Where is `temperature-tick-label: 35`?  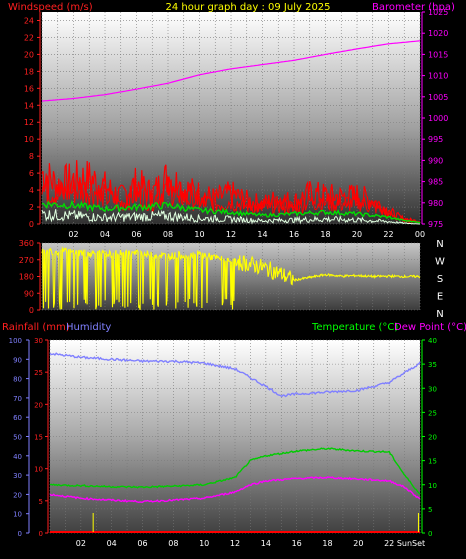 temperature-tick-label: 35 is located at coordinates (432, 365).